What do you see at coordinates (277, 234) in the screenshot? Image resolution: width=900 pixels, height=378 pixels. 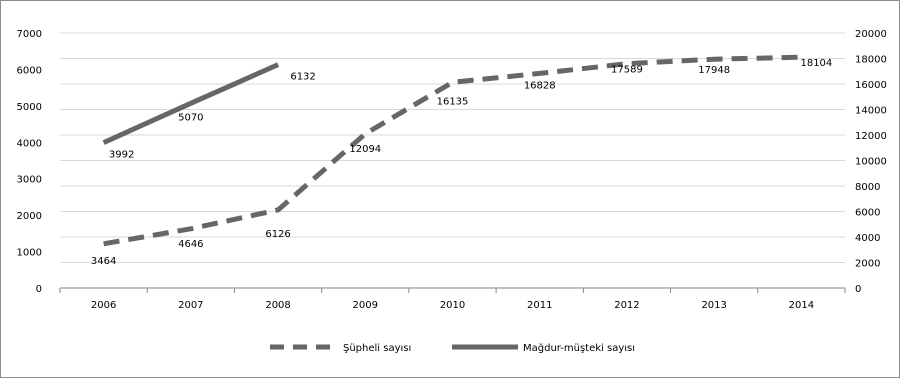 I see `data-label: 6126` at bounding box center [277, 234].